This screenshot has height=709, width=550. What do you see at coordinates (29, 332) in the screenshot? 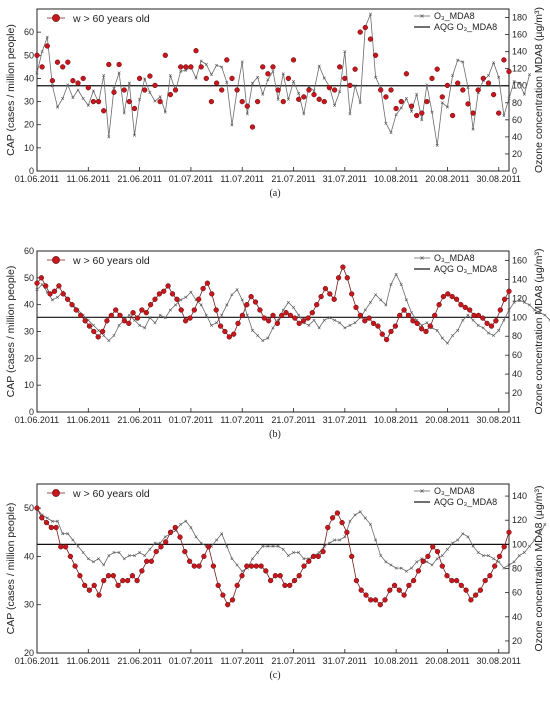
I see `y-tick-label: 30` at bounding box center [29, 332].